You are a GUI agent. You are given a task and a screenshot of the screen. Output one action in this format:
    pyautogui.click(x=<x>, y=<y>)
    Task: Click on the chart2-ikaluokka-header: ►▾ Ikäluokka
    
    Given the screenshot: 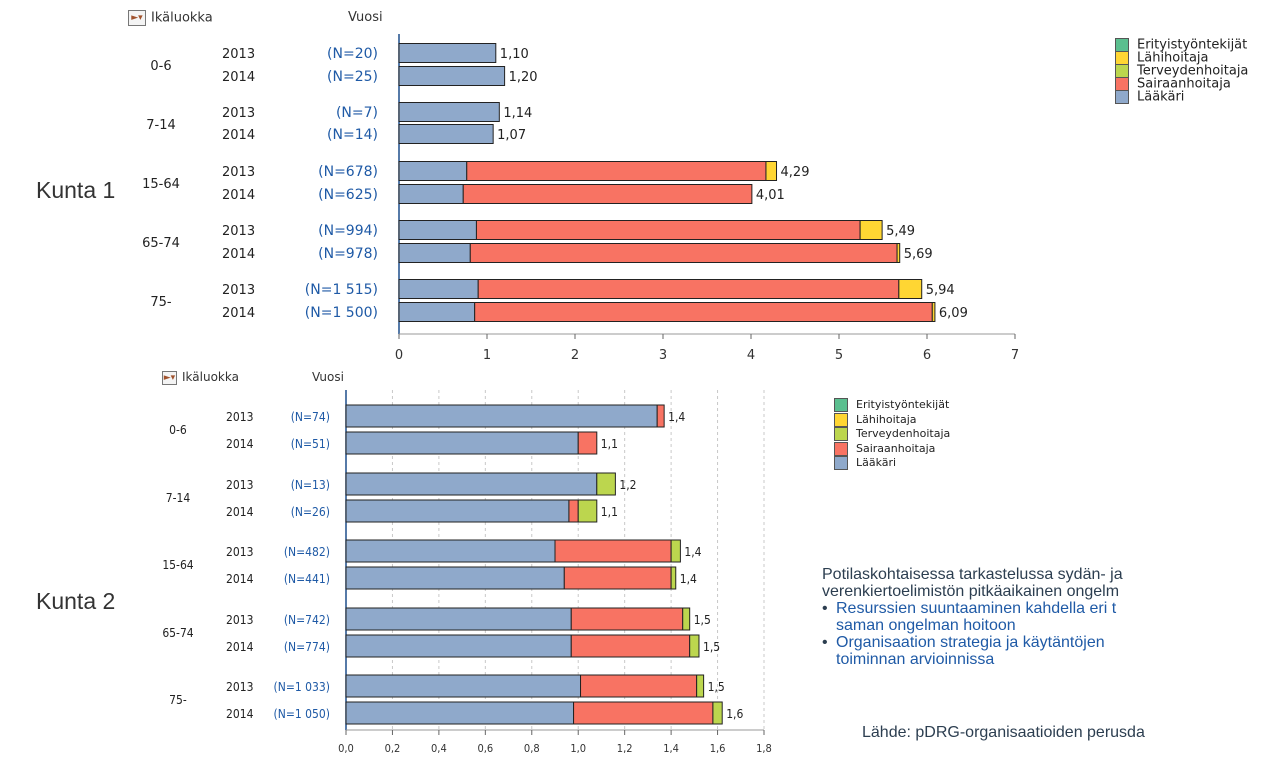 What is the action you would take?
    pyautogui.click(x=200, y=377)
    